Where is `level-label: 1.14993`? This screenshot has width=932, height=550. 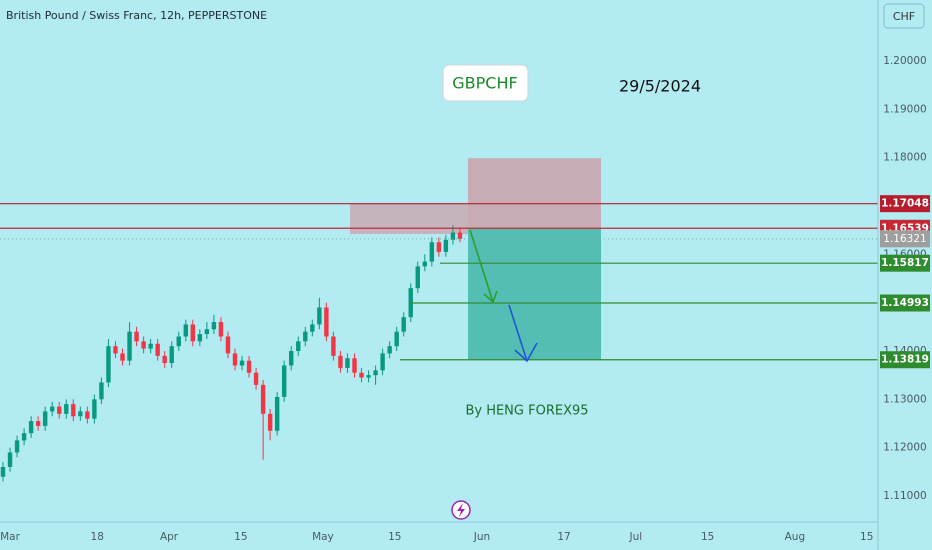
level-label: 1.14993 is located at coordinates (905, 303).